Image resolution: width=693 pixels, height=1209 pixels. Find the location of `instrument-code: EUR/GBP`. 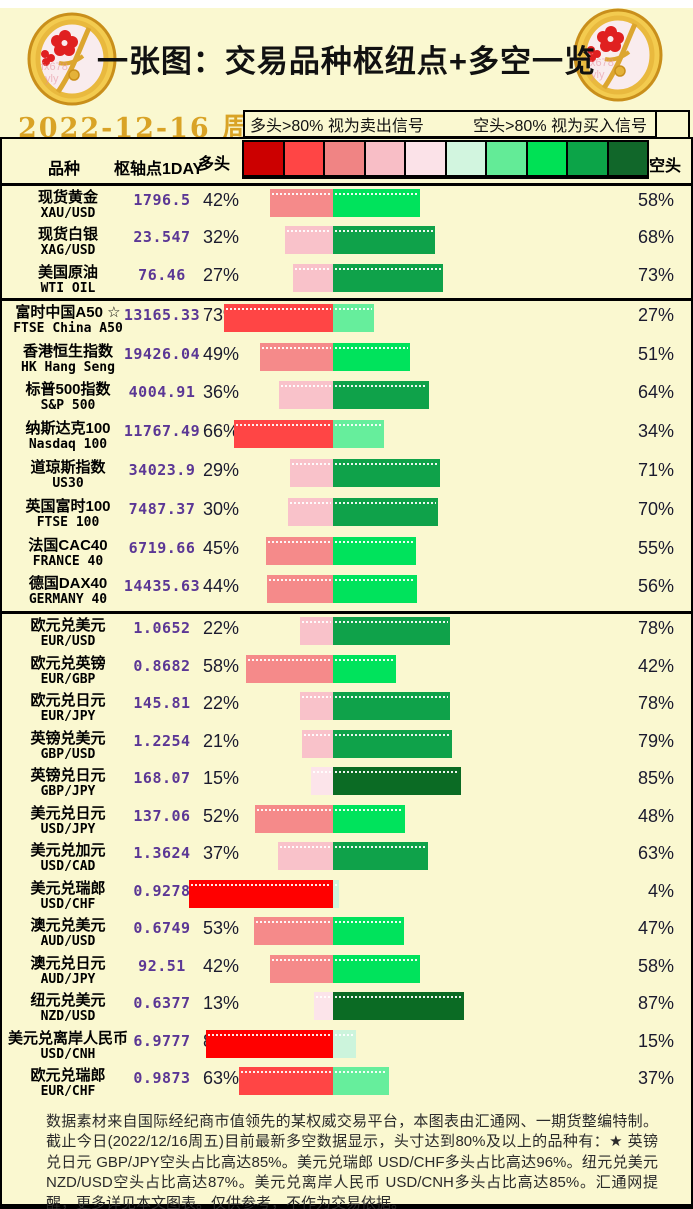

instrument-code: EUR/GBP is located at coordinates (68, 679).